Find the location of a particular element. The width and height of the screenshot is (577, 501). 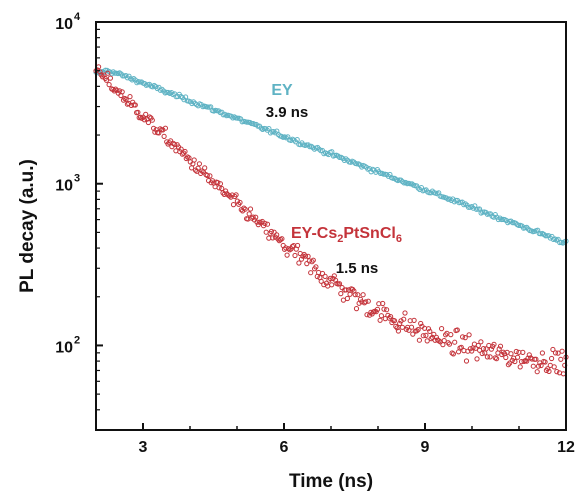

series-label-part-3: PtSnCl is located at coordinates (369, 233).